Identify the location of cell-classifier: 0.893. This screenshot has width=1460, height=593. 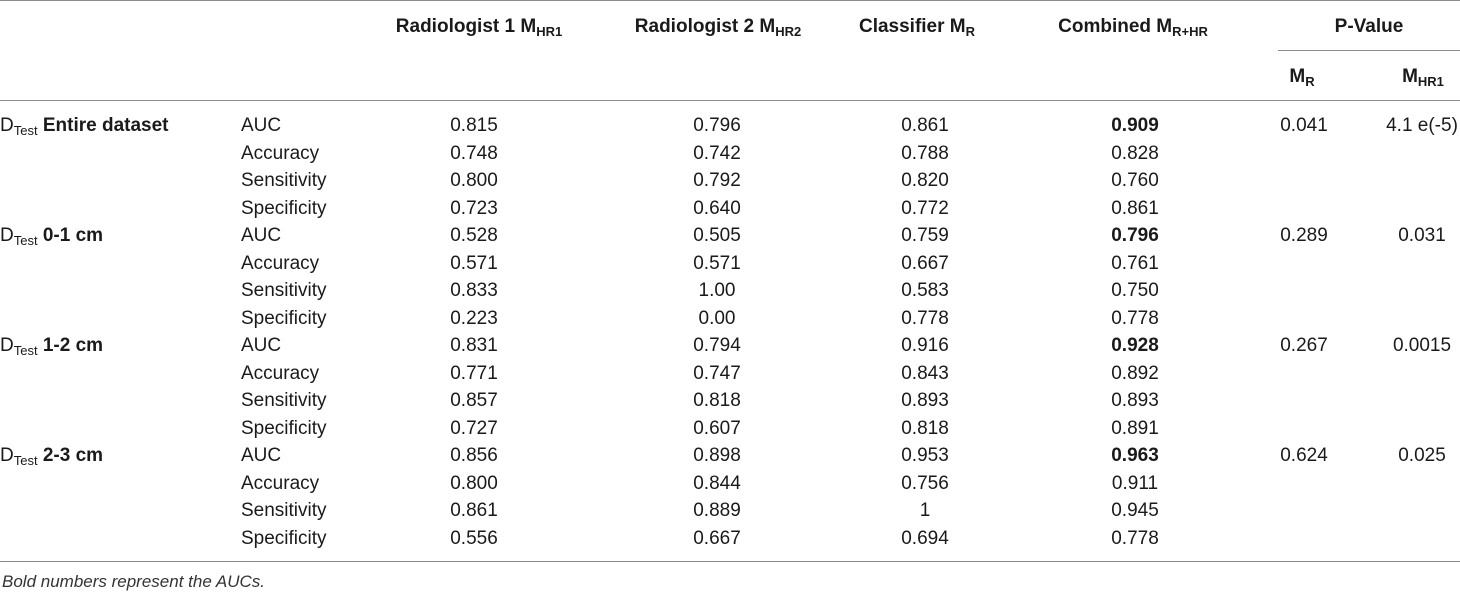
(925, 400).